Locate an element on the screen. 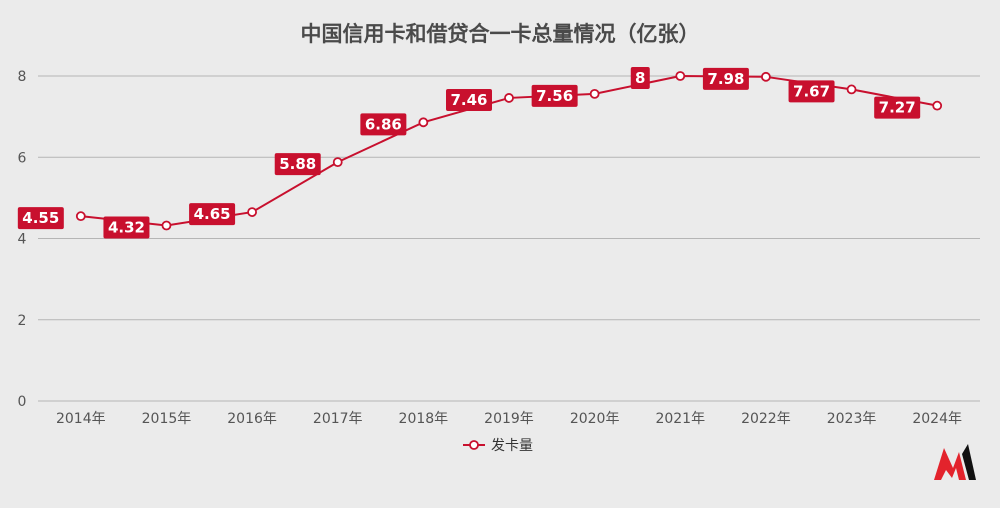  x-tick-label: 2021年 is located at coordinates (680, 419).